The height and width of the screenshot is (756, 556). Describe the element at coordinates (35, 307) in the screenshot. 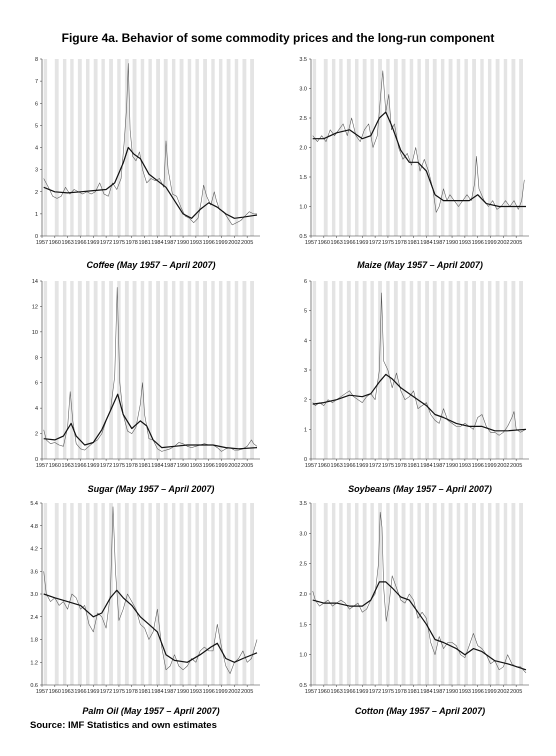

I see `y-tick-label: 12` at that location.